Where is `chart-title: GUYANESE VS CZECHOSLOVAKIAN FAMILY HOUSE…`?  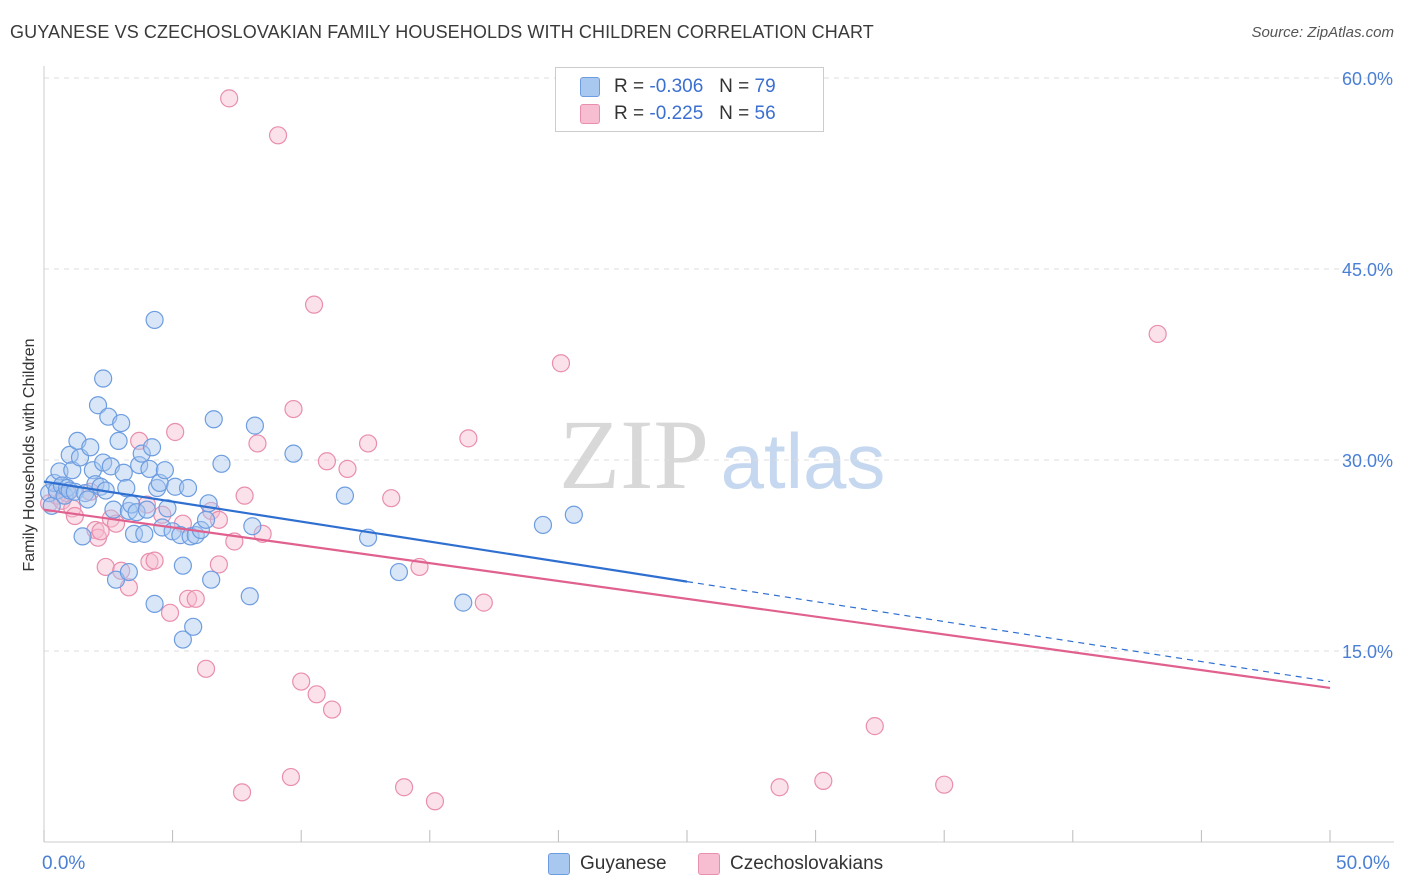 chart-title: GUYANESE VS CZECHOSLOVAKIAN FAMILY HOUSE… is located at coordinates (442, 32).